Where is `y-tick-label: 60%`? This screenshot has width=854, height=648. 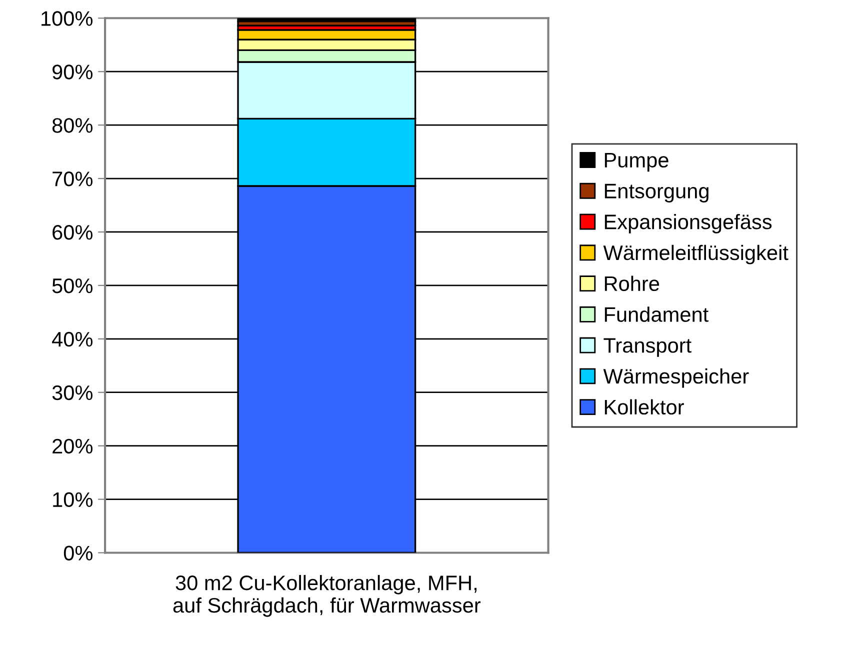 y-tick-label: 60% is located at coordinates (72, 232).